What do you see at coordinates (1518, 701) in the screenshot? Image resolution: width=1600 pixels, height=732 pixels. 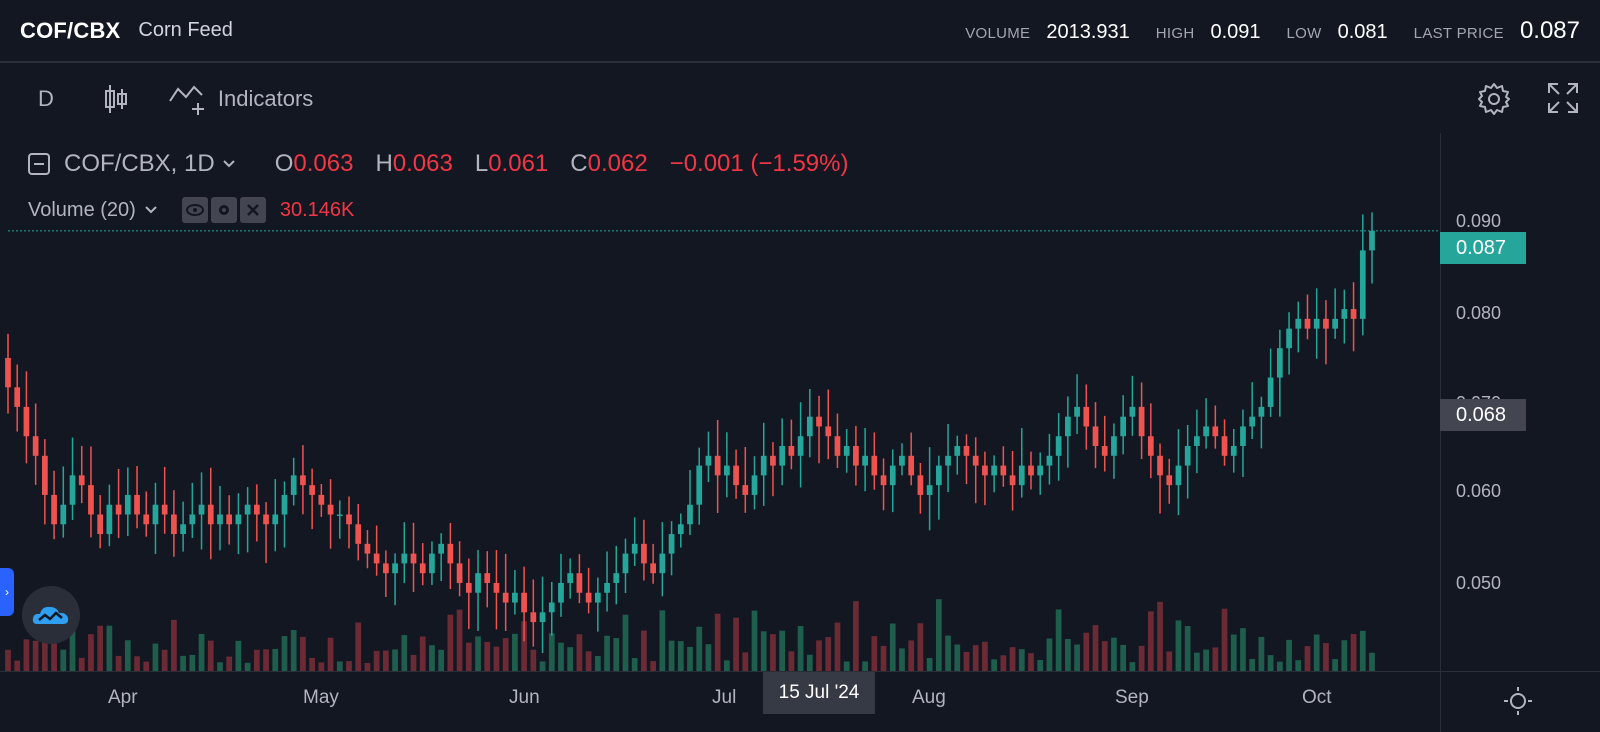 I see `sun-icon` at bounding box center [1518, 701].